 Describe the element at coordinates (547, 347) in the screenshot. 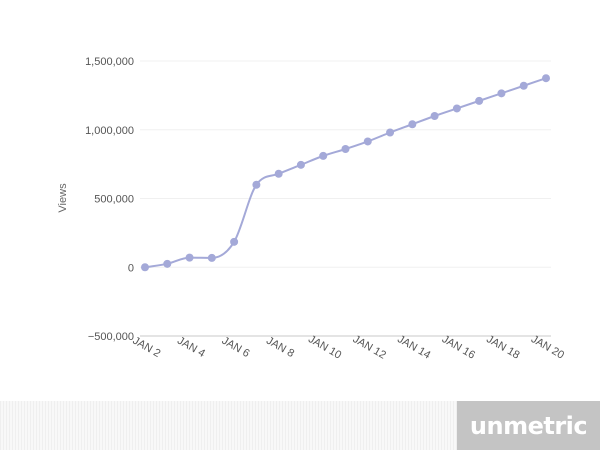

I see `x-tick-label: JAN 20` at that location.